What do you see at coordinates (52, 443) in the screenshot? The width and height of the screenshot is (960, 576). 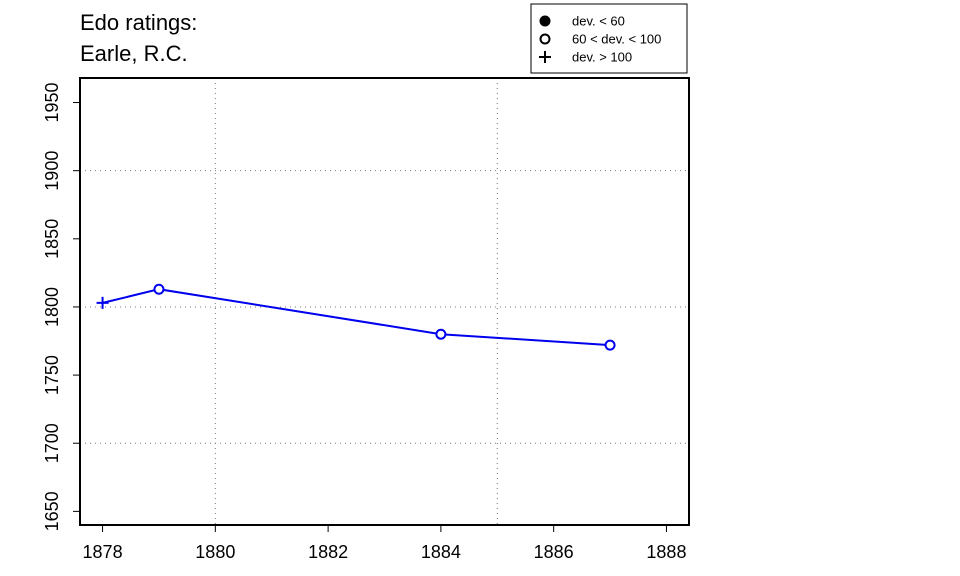 I see `y-tick-label-1: 1700` at bounding box center [52, 443].